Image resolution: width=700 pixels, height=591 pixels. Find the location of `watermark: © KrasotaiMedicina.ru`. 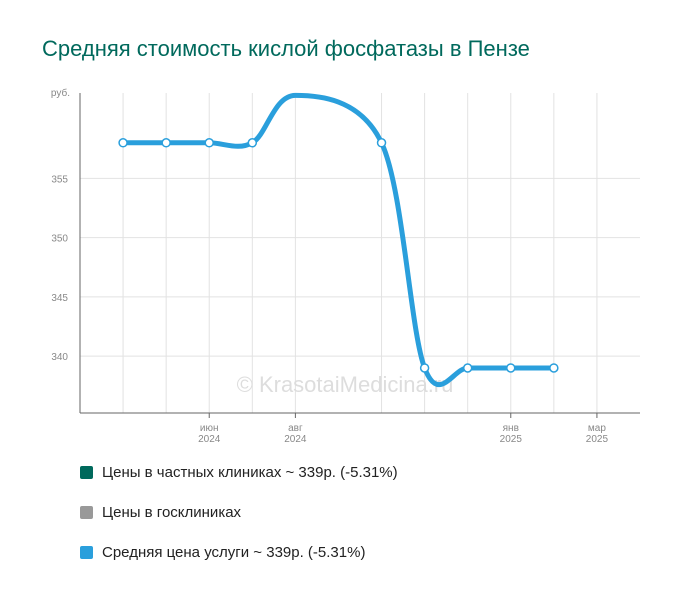

watermark: © KrasotaiMedicina.ru is located at coordinates (345, 384).